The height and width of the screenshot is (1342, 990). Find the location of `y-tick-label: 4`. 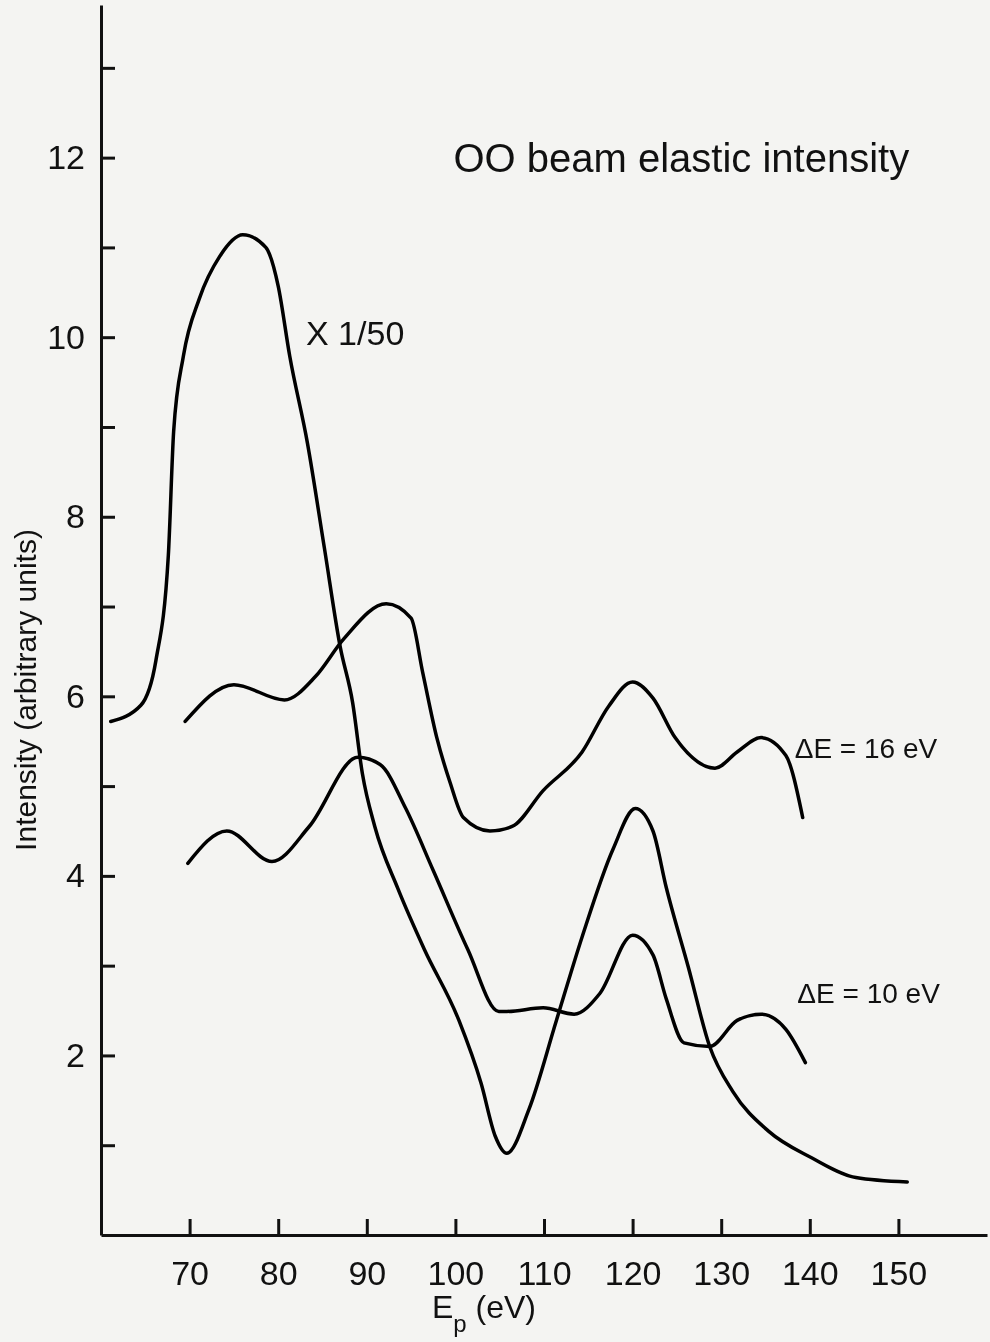

y-tick-label: 4 is located at coordinates (75, 875).